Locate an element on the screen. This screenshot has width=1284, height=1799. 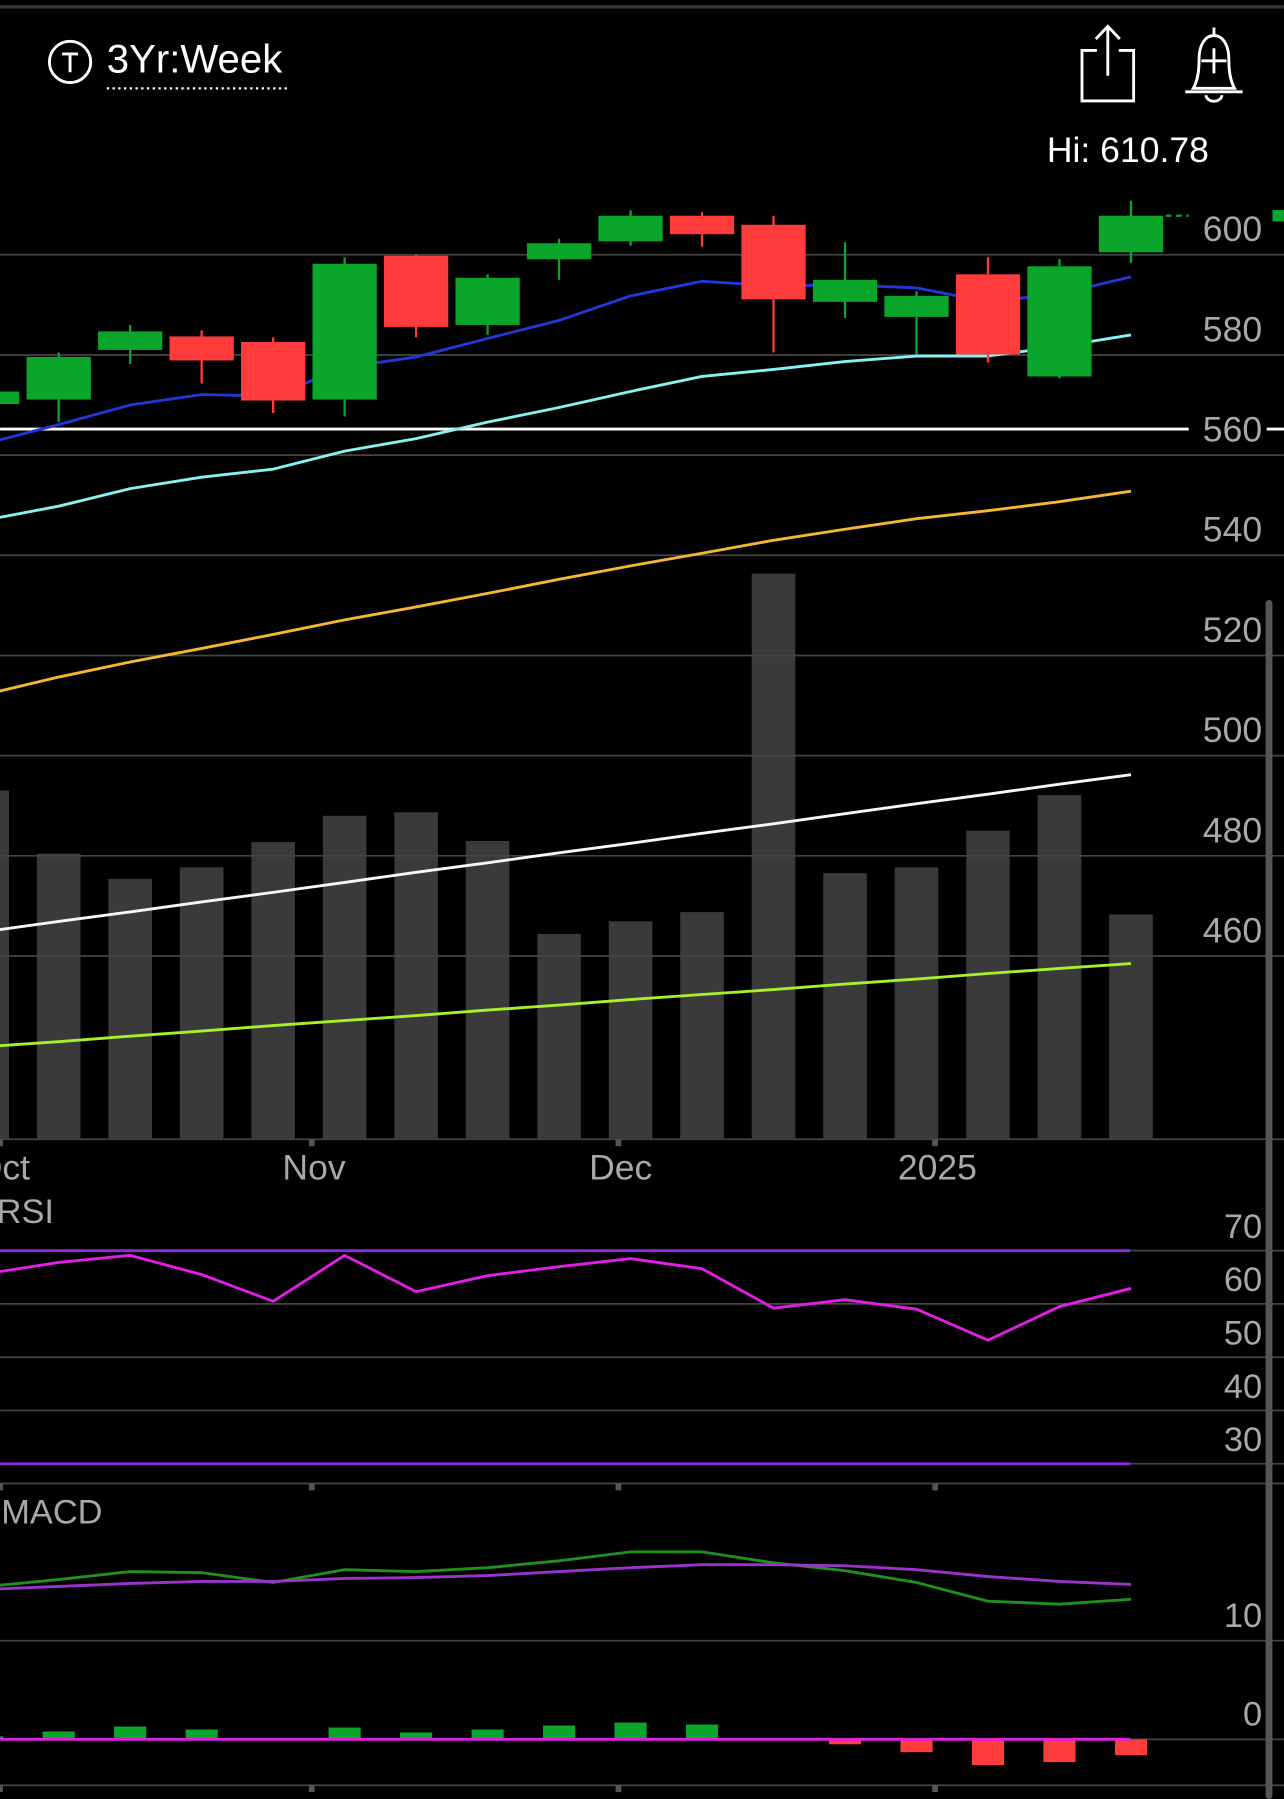
y-tick-label: 40 is located at coordinates (1243, 1387).